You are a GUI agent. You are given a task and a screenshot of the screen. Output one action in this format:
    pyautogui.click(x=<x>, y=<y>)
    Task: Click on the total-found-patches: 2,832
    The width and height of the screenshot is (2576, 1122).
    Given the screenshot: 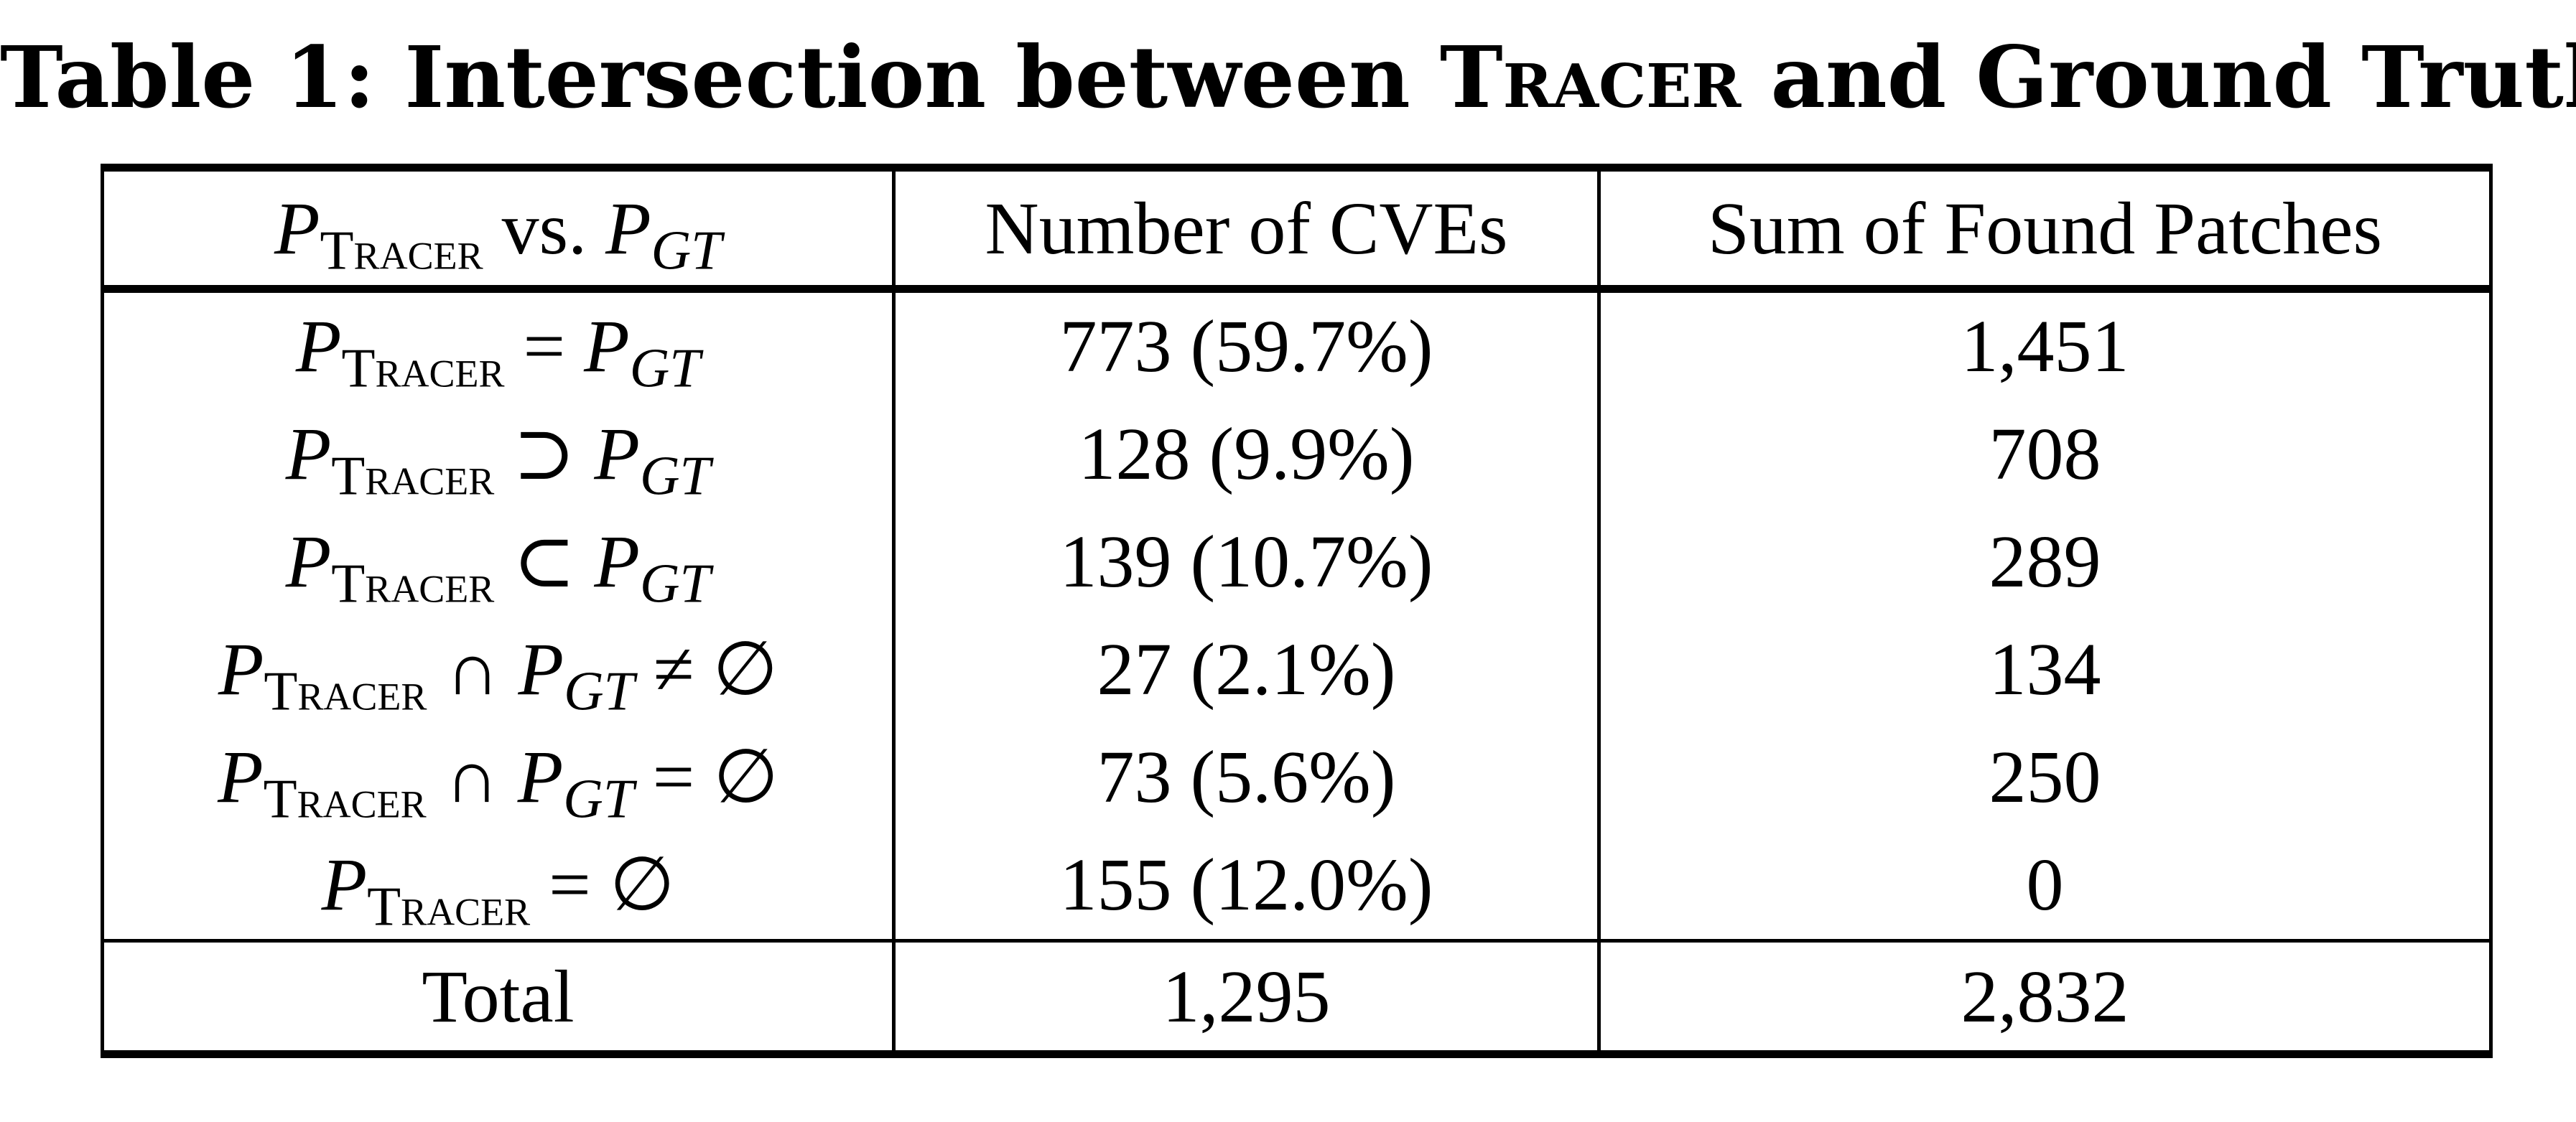 What is the action you would take?
    pyautogui.click(x=2044, y=997)
    